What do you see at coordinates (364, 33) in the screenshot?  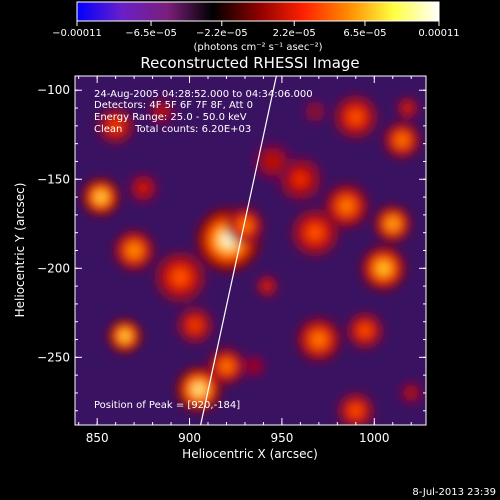 I see `colorbar-tick-label: 6.5e−05` at bounding box center [364, 33].